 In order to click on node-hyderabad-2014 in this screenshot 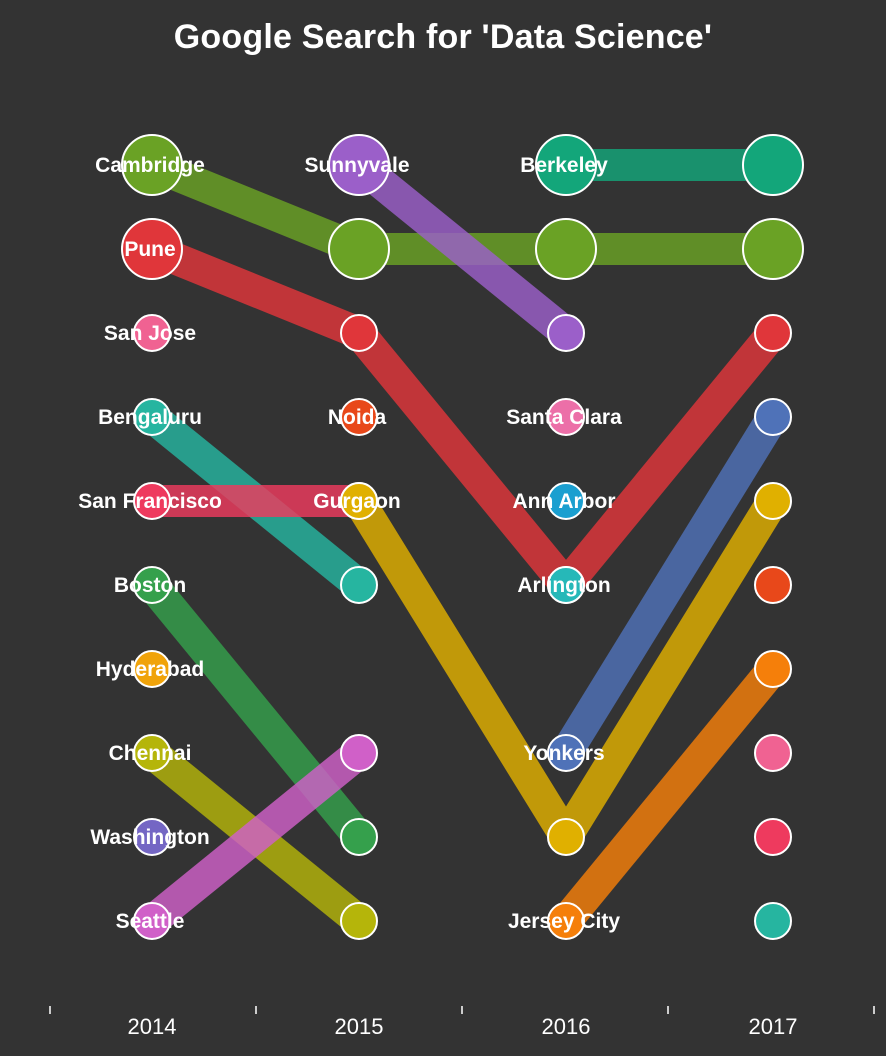, I will do `click(152, 669)`.